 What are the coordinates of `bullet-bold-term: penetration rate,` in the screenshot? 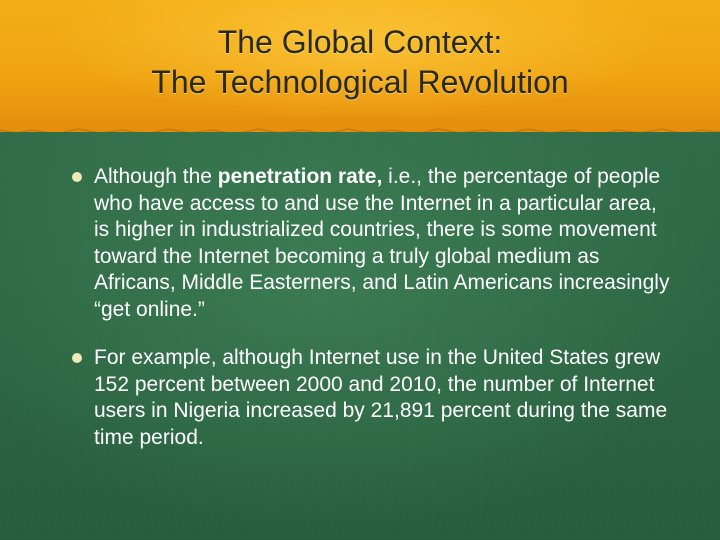 It's located at (300, 176).